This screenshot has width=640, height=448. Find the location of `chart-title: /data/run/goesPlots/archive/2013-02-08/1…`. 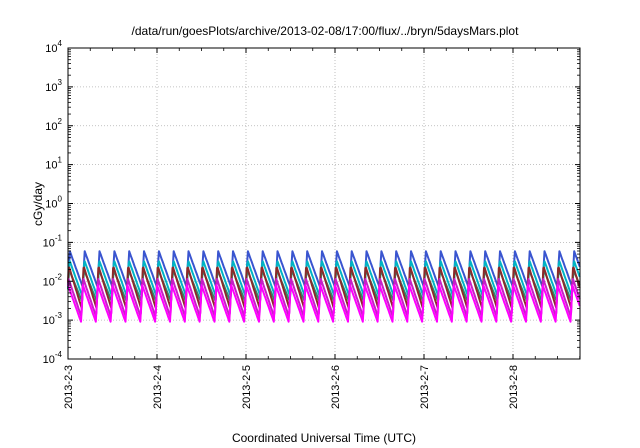

chart-title: /data/run/goesPlots/archive/2013-02-08/1… is located at coordinates (326, 31).